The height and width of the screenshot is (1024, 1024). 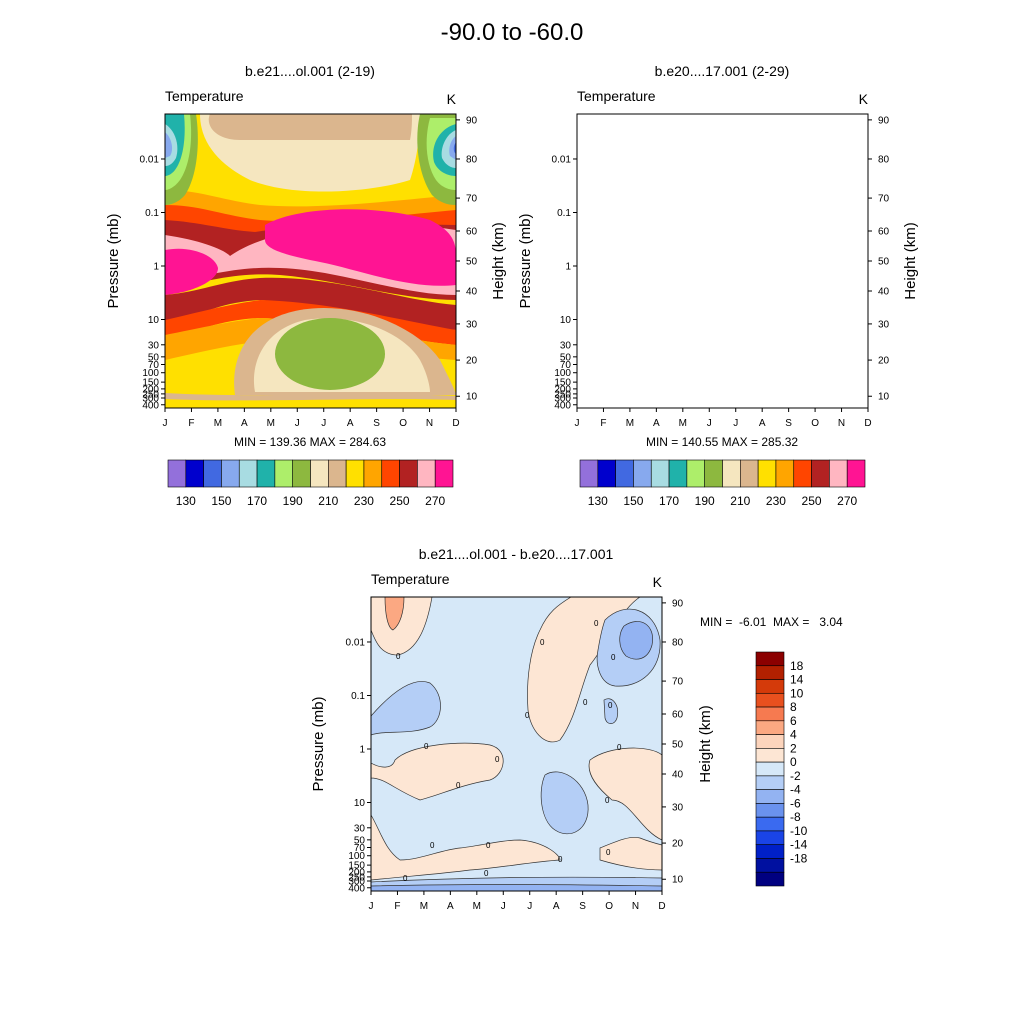 What do you see at coordinates (722, 396) in the screenshot?
I see `field-band-220-bottom` at bounding box center [722, 396].